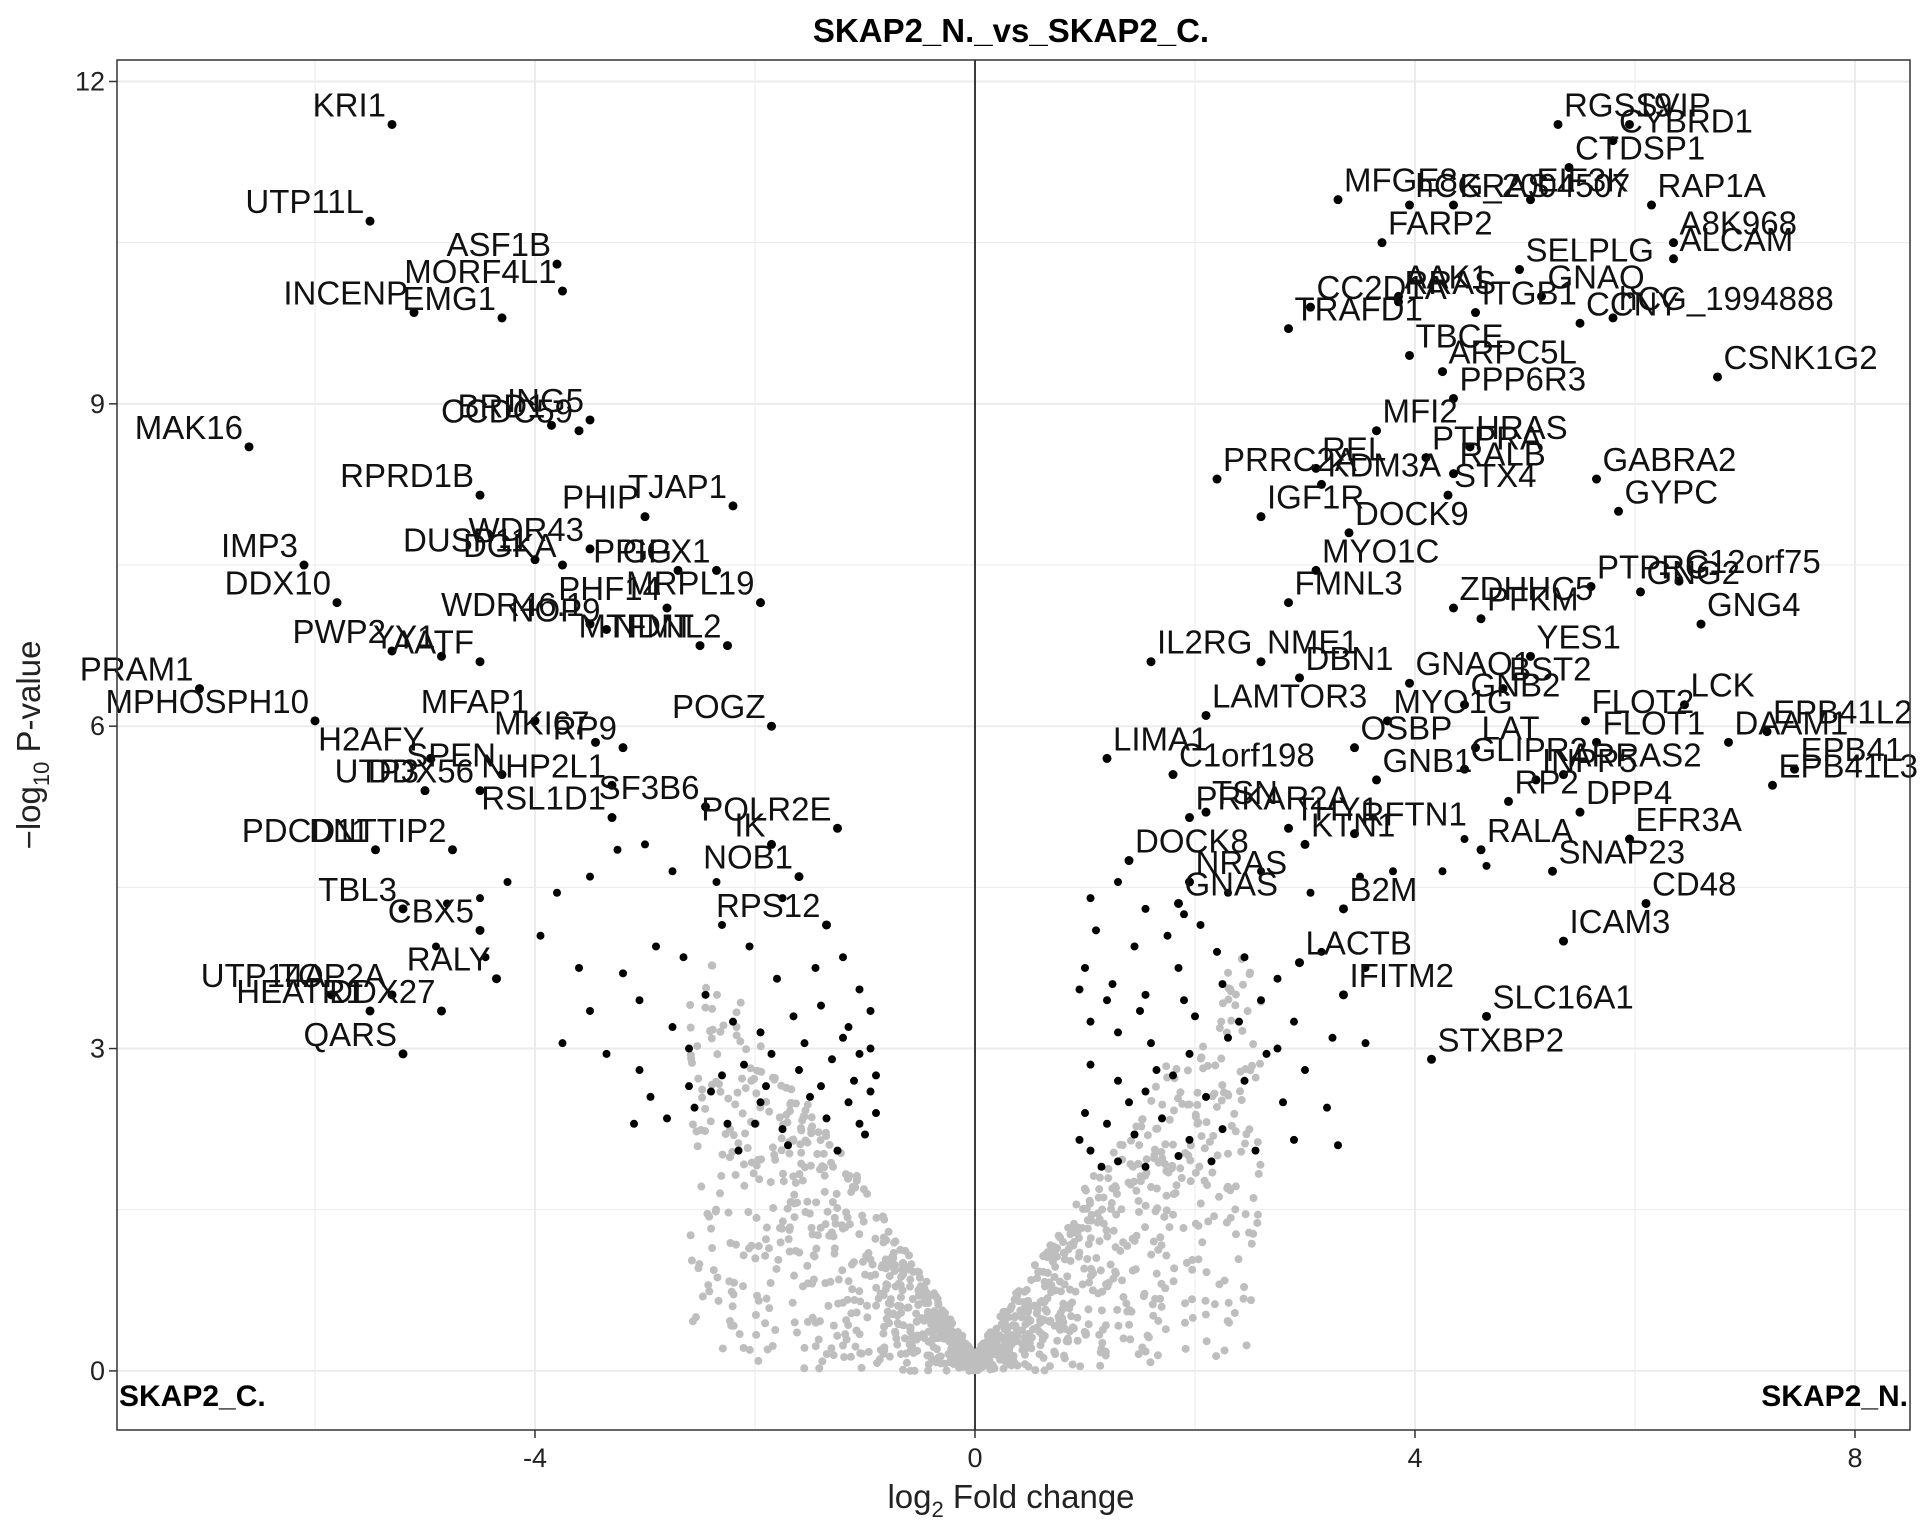 The height and width of the screenshot is (1536, 1920). Describe the element at coordinates (433, 642) in the screenshot. I see `gene-label: AATF` at that location.